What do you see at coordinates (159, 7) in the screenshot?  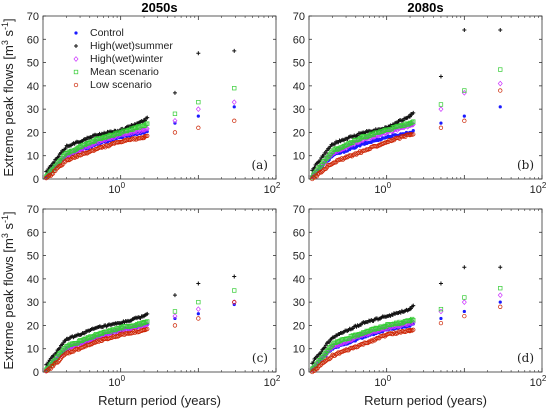 I see `chart-title: 2050s` at bounding box center [159, 7].